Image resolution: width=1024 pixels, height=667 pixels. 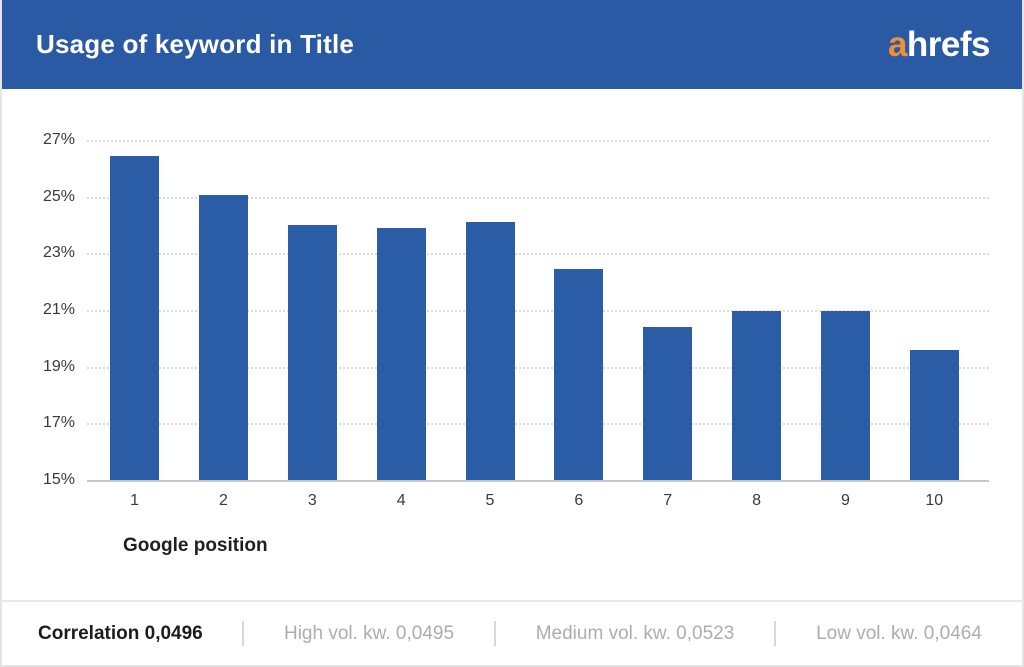 I want to click on ahrefs-logo: ahrefs, so click(x=939, y=44).